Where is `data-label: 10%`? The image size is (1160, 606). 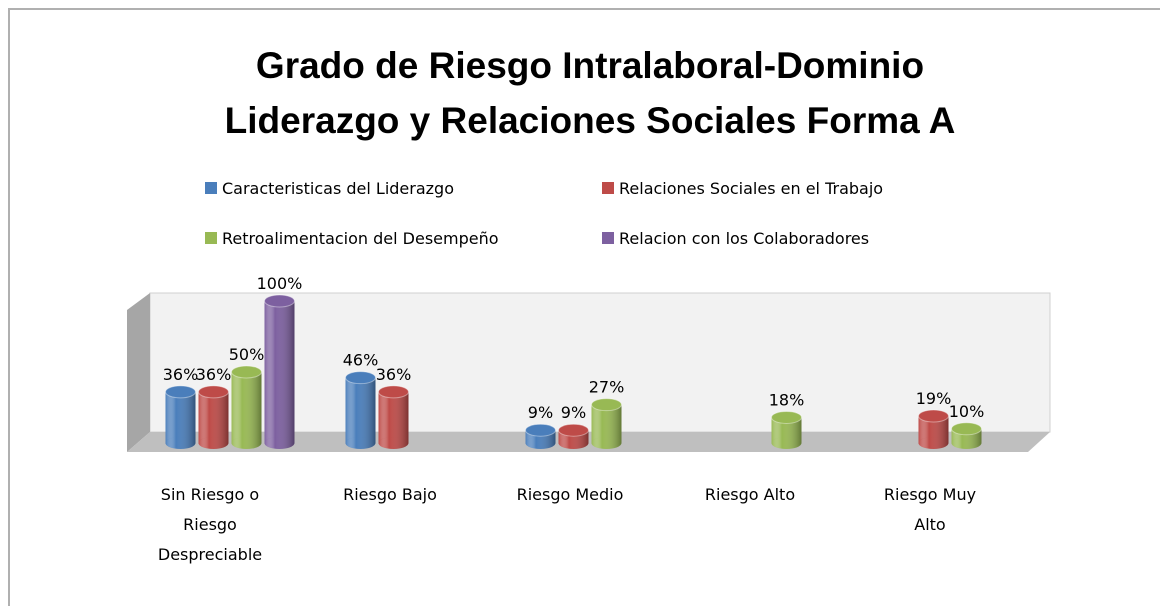 data-label: 10% is located at coordinates (967, 411).